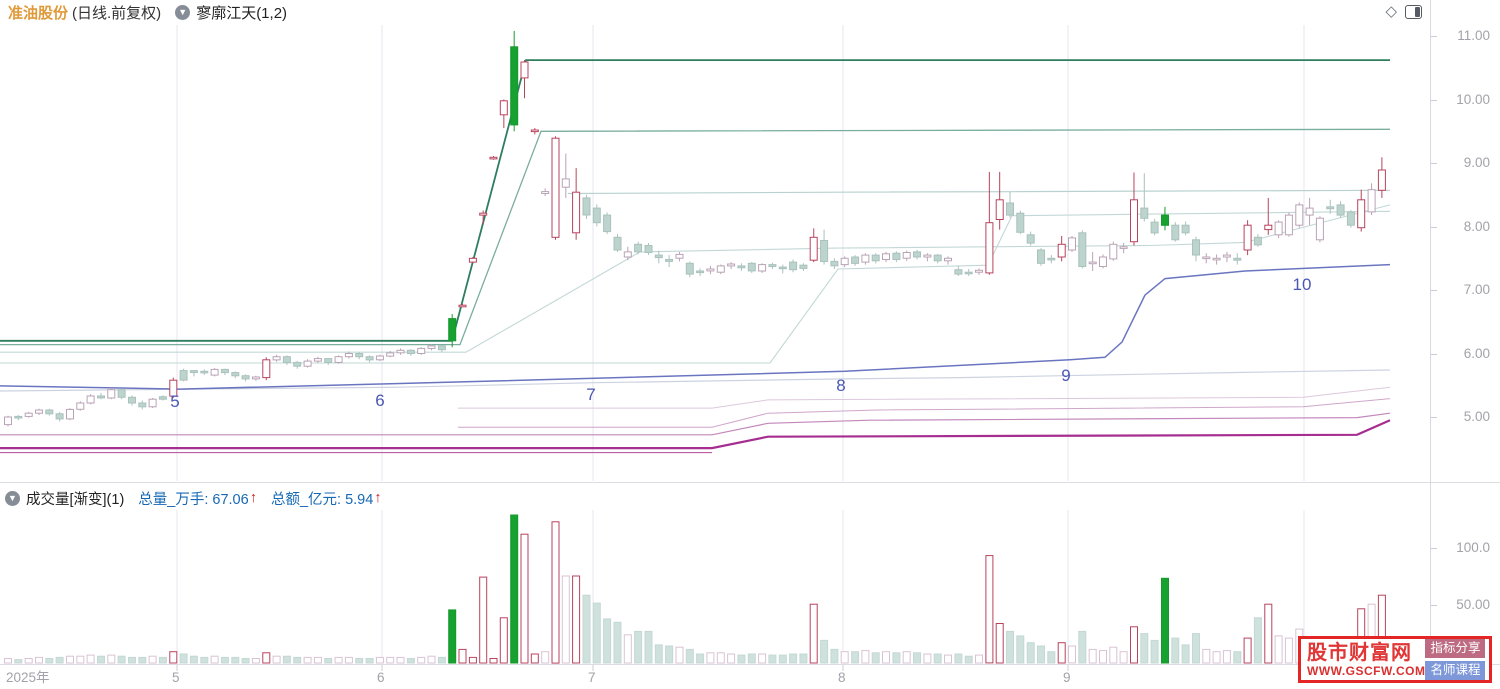 This screenshot has height=689, width=1500. I want to click on volume-tick-label: 50.00, so click(1473, 604).